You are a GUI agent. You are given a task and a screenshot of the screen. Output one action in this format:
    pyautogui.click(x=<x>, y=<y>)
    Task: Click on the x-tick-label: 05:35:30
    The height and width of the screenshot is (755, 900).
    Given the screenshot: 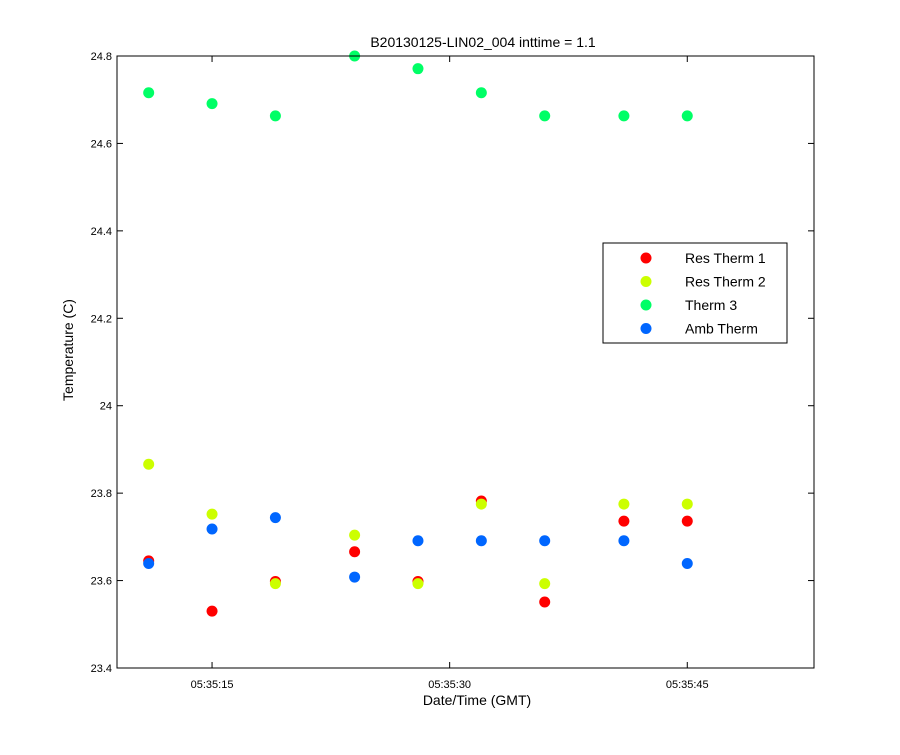 What is the action you would take?
    pyautogui.click(x=449, y=685)
    